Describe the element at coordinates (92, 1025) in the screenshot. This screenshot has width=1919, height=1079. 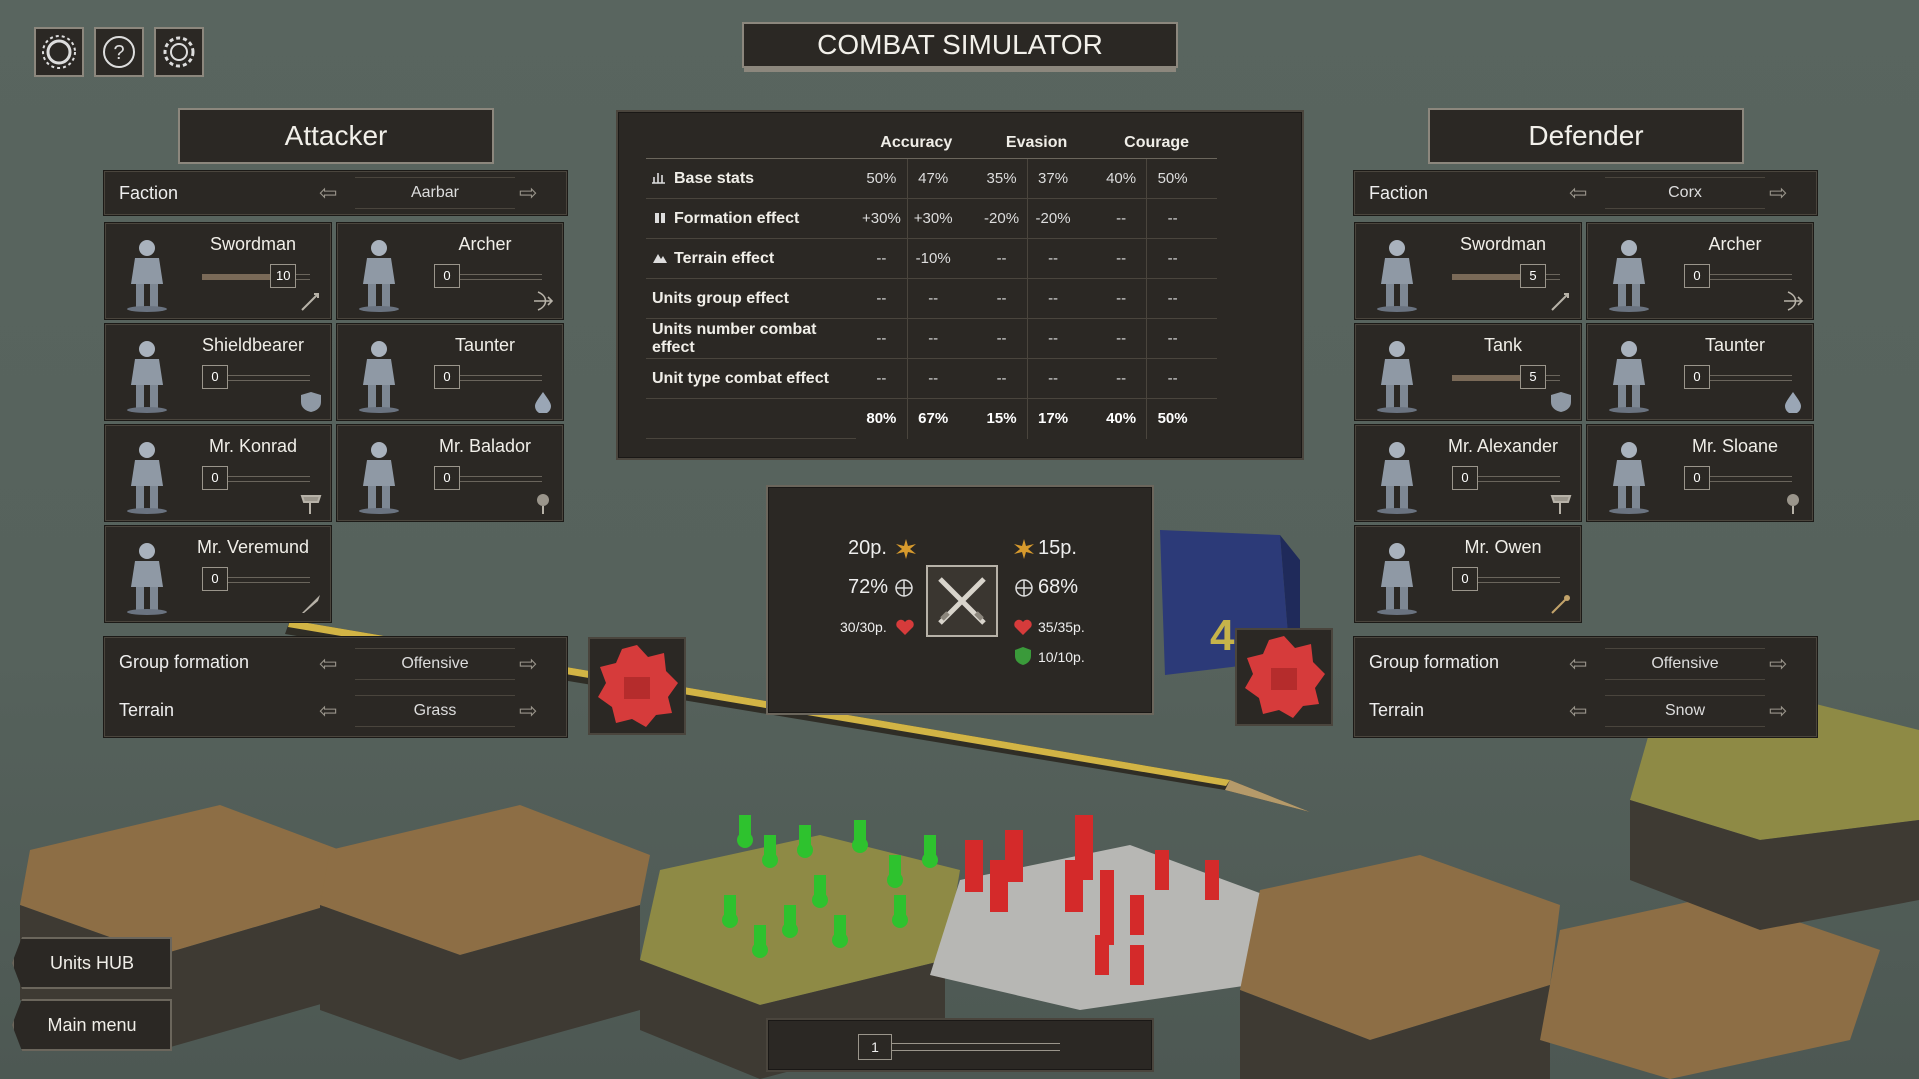
I see `main-menu-button: Main menu` at that location.